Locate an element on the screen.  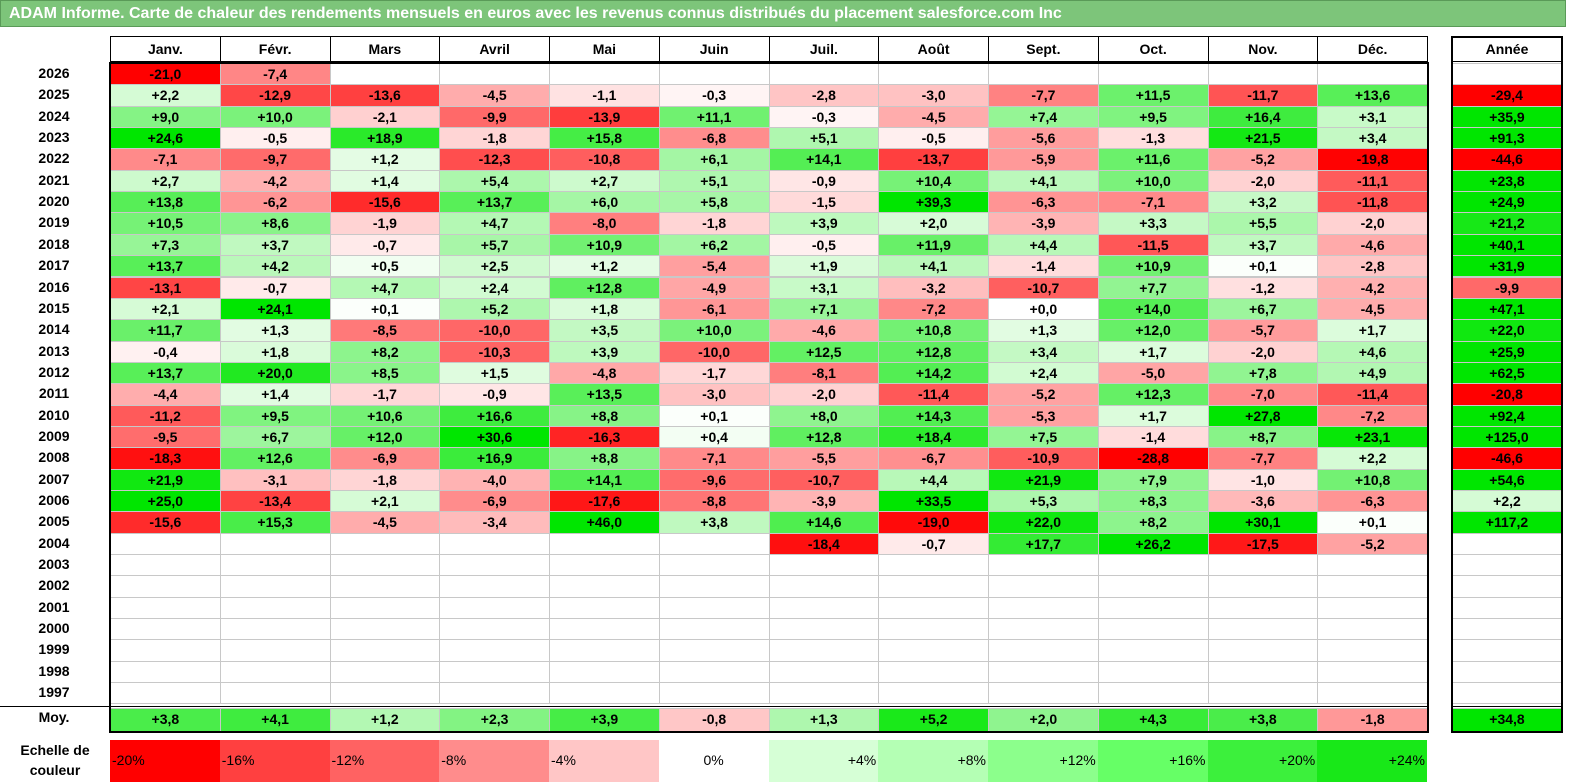
heatmap-cell: +12,6 is located at coordinates (275, 458).